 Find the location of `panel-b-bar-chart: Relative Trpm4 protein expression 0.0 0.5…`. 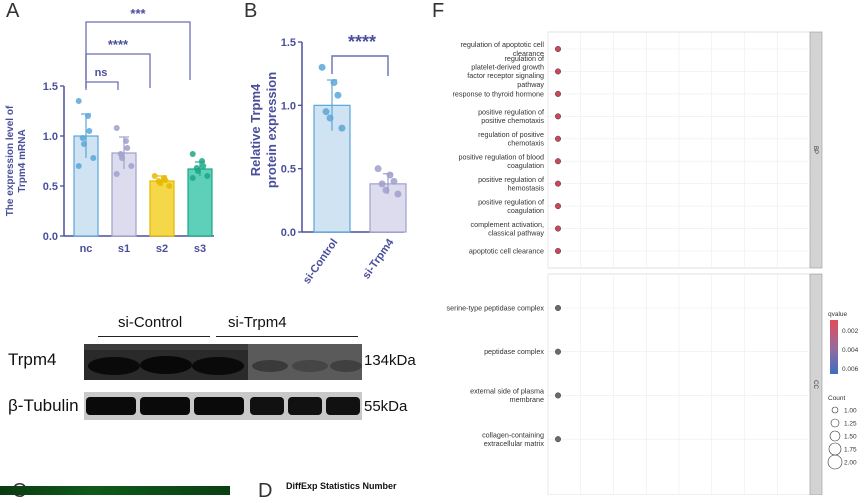

panel-b-bar-chart: Relative Trpm4 protein expression 0.0 0.5… is located at coordinates (327, 159).